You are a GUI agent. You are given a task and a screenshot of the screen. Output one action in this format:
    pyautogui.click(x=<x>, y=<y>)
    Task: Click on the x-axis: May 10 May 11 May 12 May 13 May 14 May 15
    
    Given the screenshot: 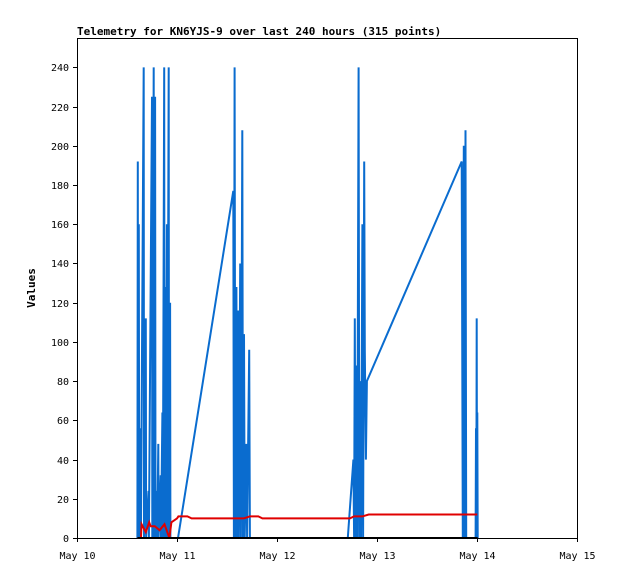 What is the action you would take?
    pyautogui.click(x=327, y=550)
    